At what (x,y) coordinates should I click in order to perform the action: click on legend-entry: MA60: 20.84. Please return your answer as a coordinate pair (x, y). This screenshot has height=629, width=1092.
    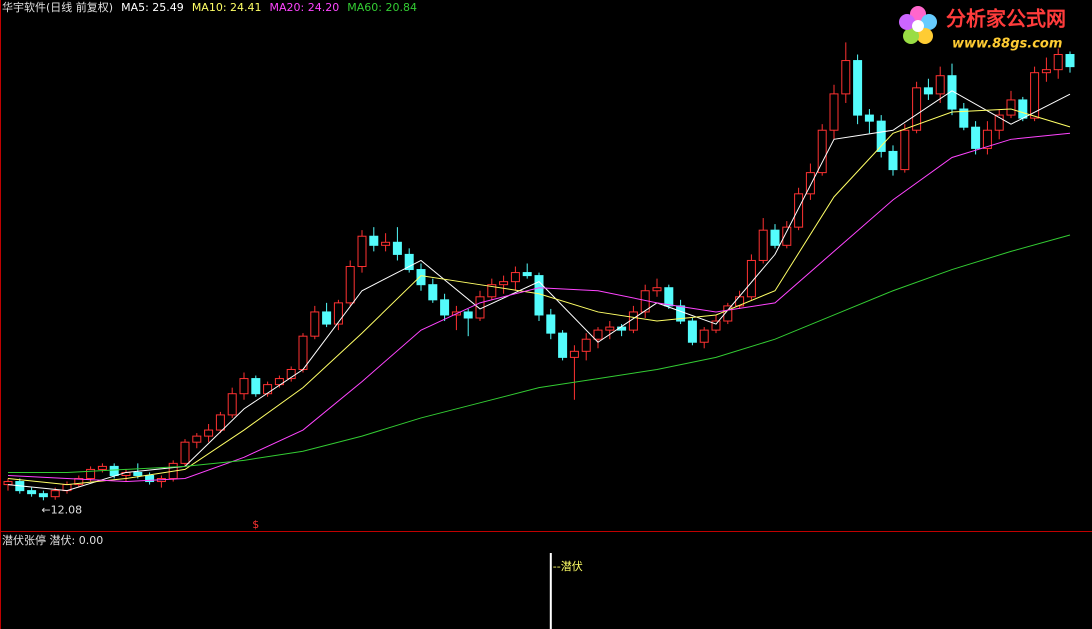
    Looking at the image, I should click on (382, 7).